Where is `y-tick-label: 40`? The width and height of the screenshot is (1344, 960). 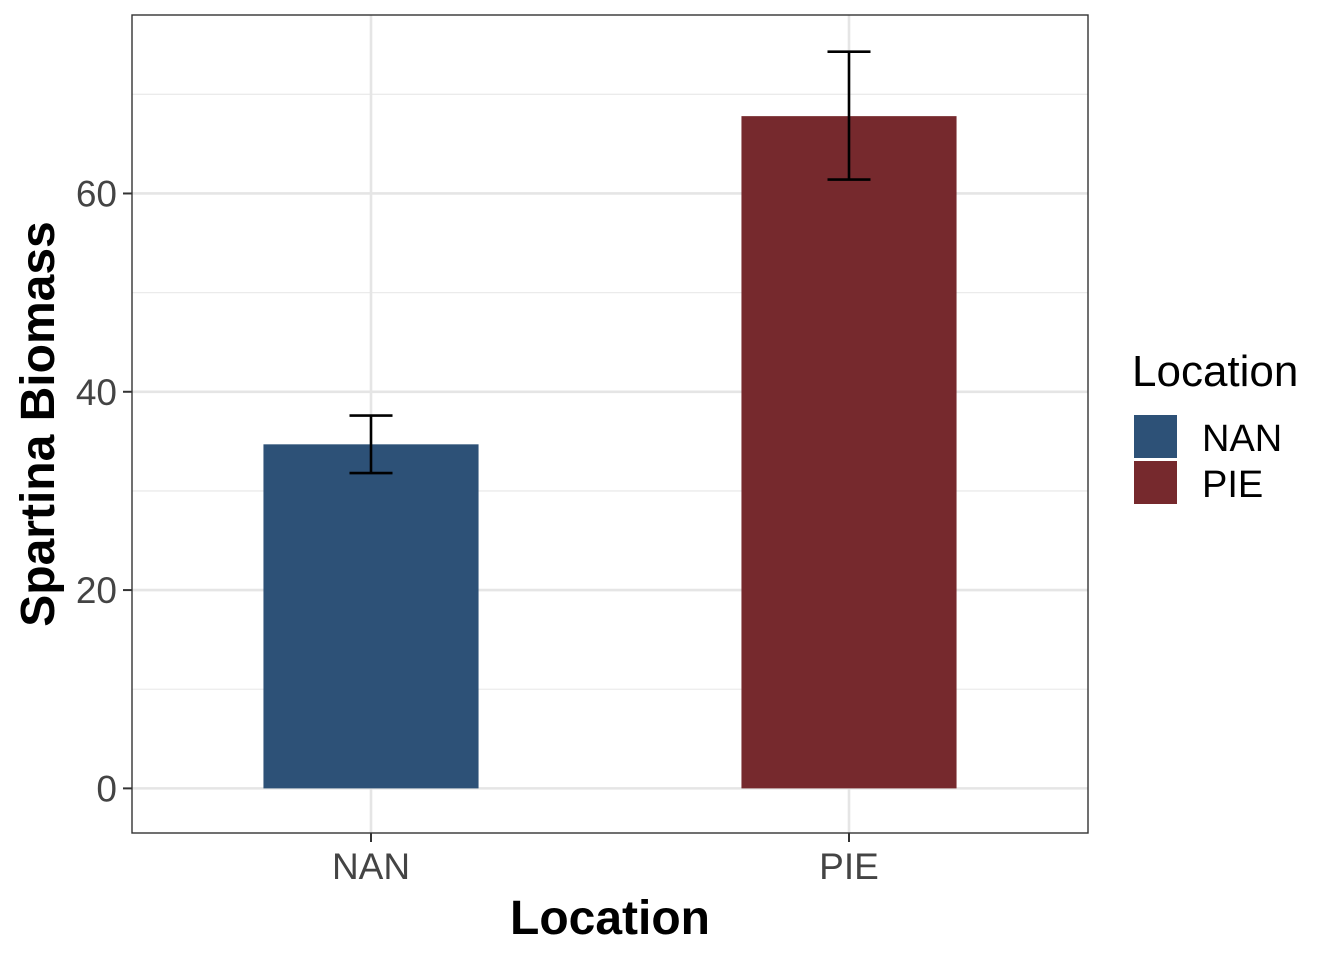
y-tick-label: 40 is located at coordinates (96, 392).